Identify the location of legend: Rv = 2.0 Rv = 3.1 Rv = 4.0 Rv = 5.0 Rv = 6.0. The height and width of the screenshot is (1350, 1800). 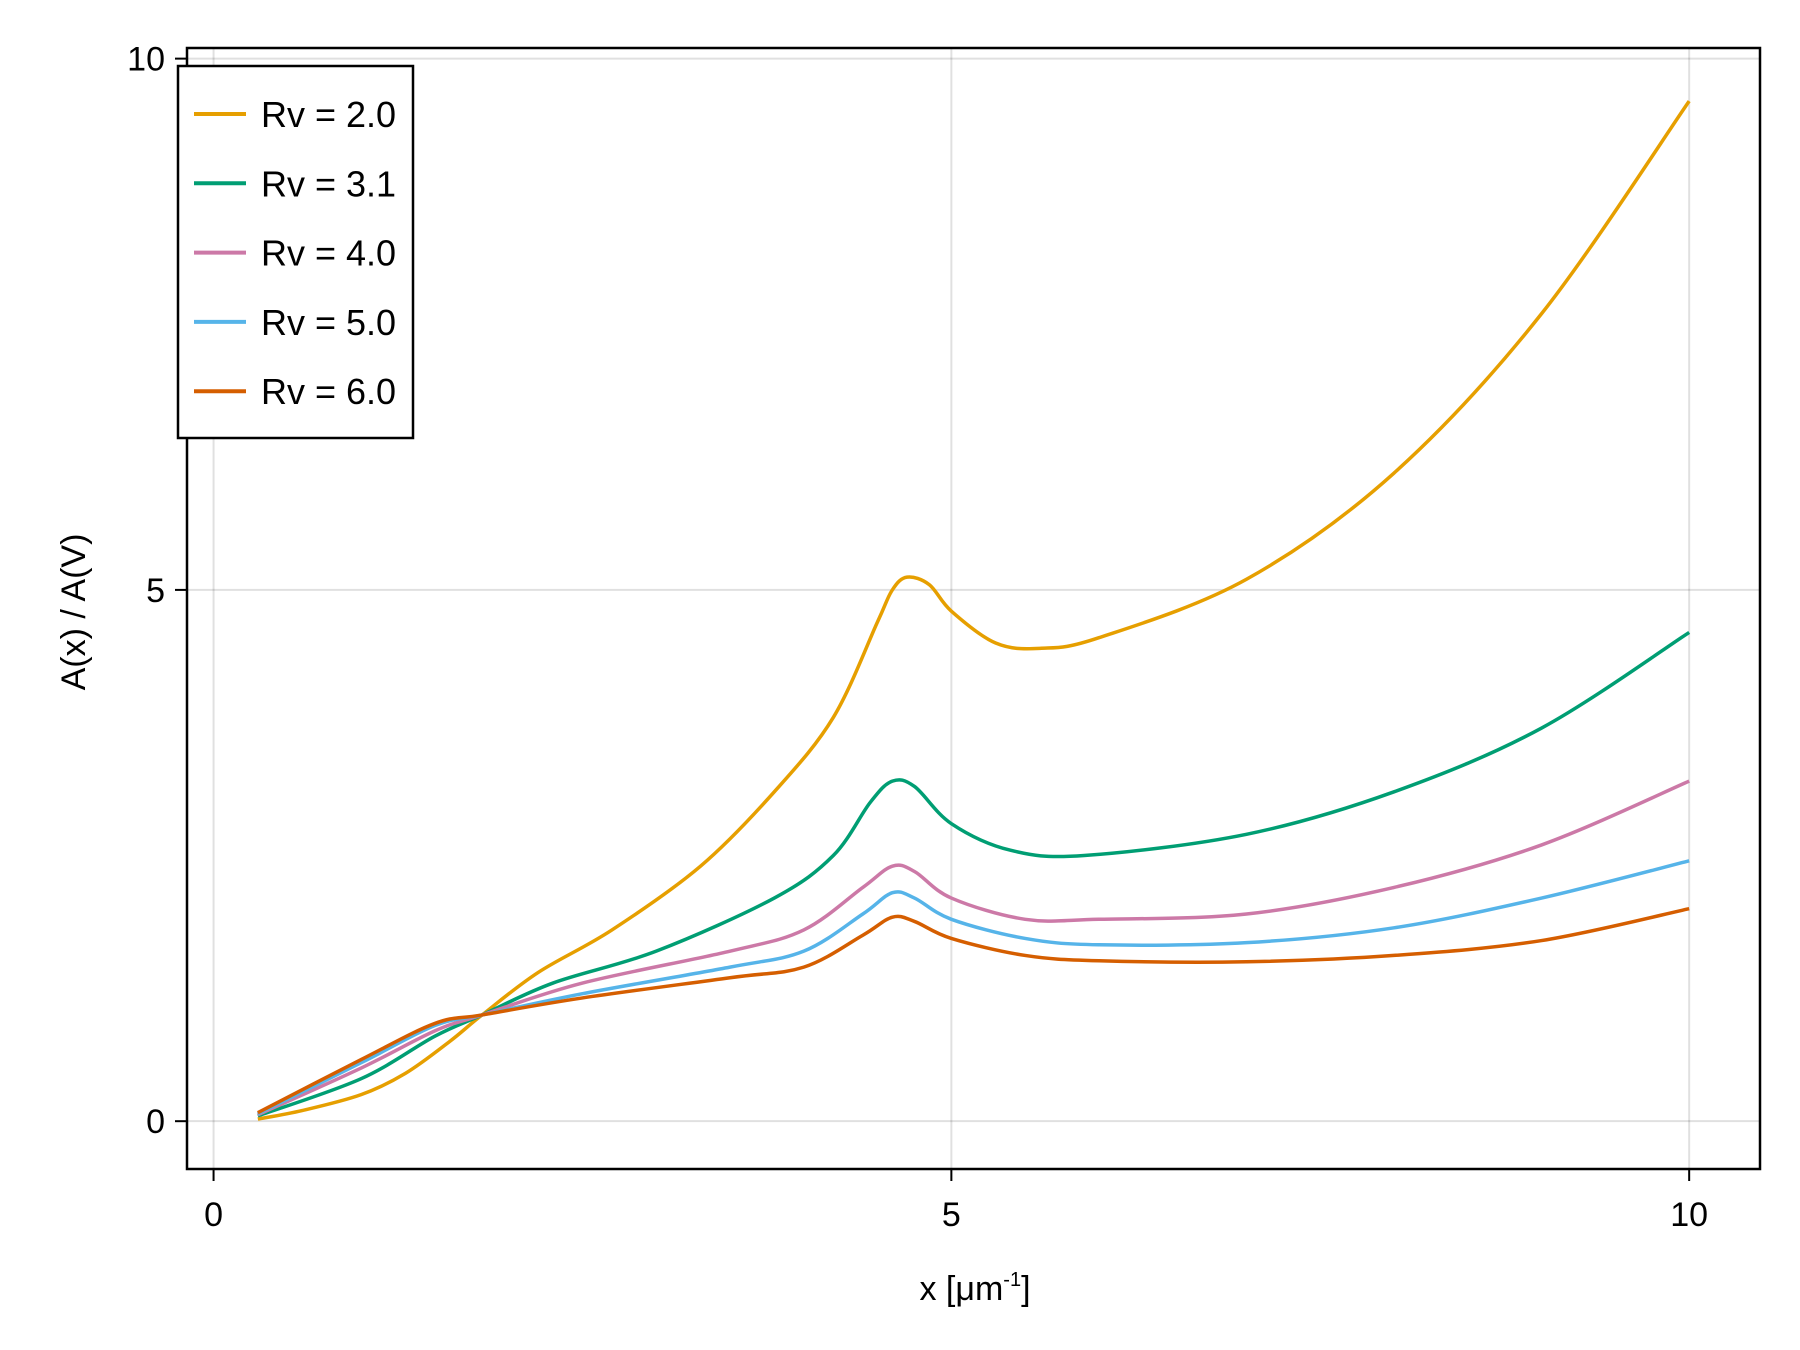
(295, 252).